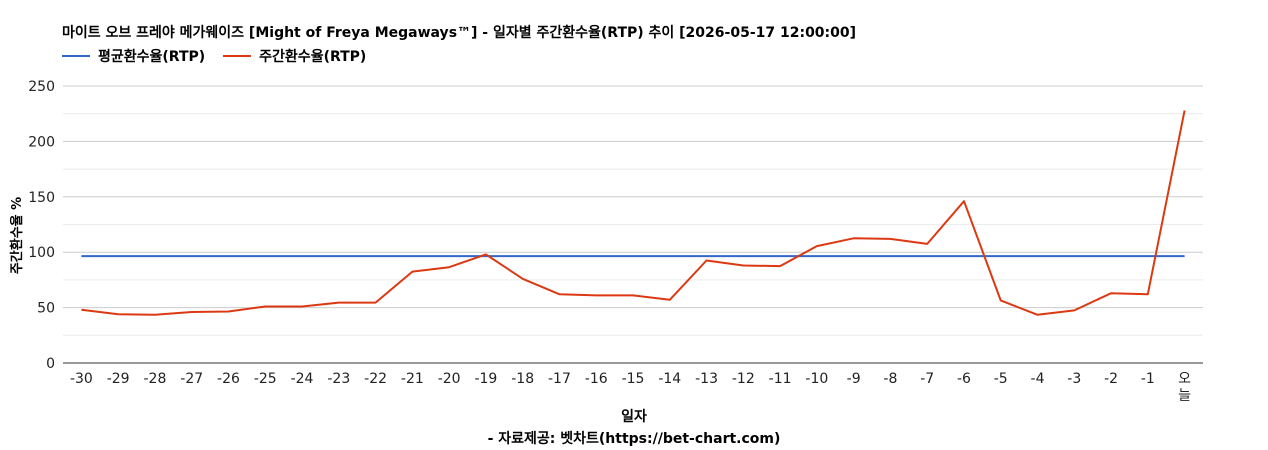  Describe the element at coordinates (228, 379) in the screenshot. I see `x-tick-label: -26` at that location.